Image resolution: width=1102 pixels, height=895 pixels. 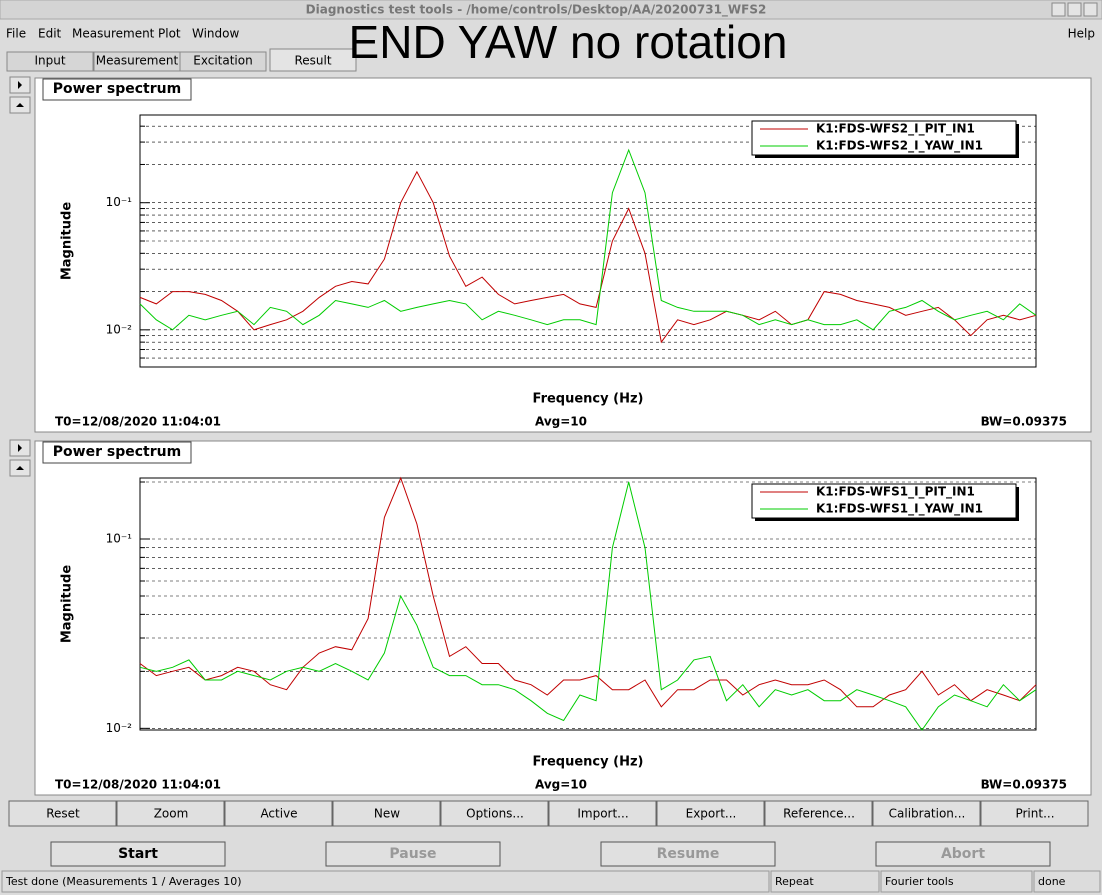 I want to click on menu-item: Help, so click(x=1081, y=34).